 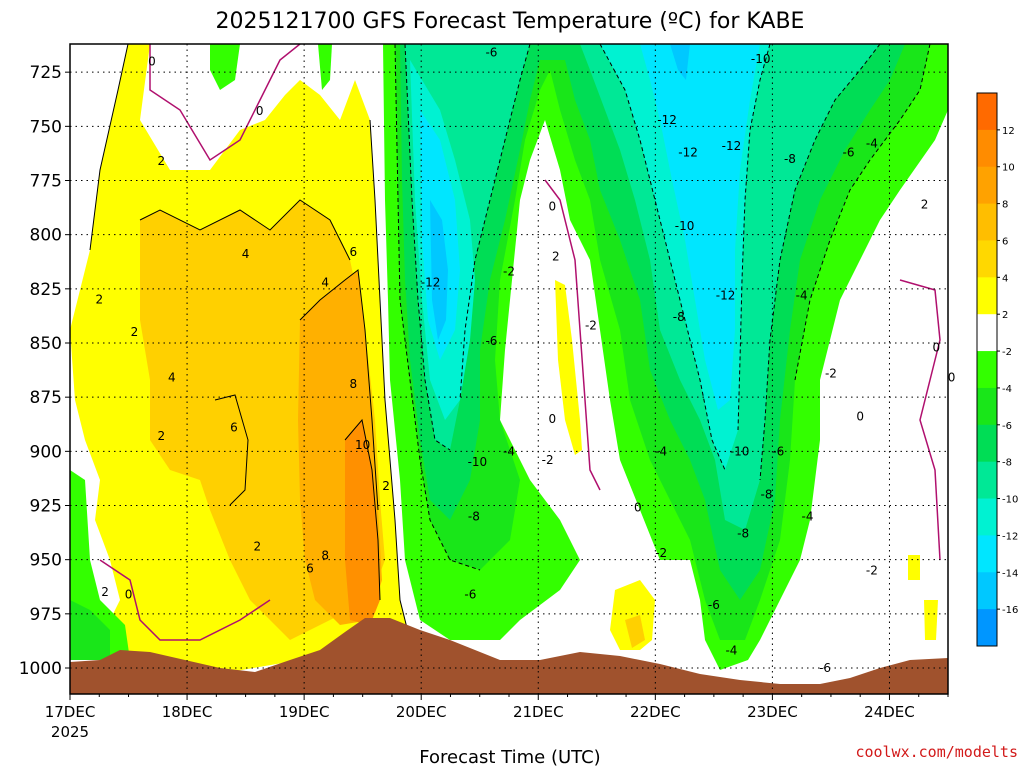 What do you see at coordinates (46, 73) in the screenshot?
I see `y-tick-label: 725` at bounding box center [46, 73].